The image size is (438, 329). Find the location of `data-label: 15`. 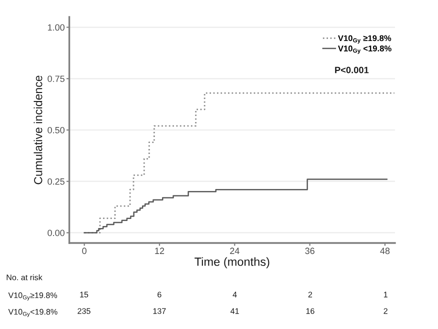

data-label: 15 is located at coordinates (84, 295).